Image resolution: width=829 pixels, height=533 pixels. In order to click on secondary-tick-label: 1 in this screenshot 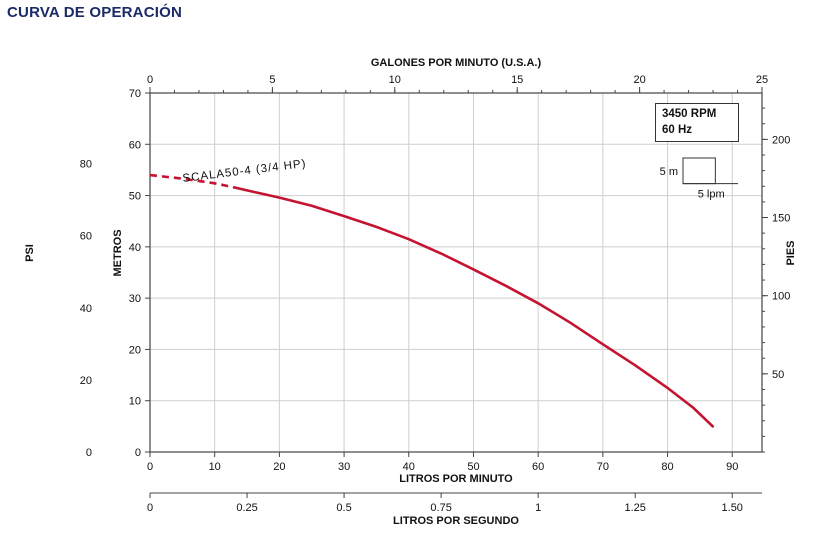, I will do `click(538, 508)`.